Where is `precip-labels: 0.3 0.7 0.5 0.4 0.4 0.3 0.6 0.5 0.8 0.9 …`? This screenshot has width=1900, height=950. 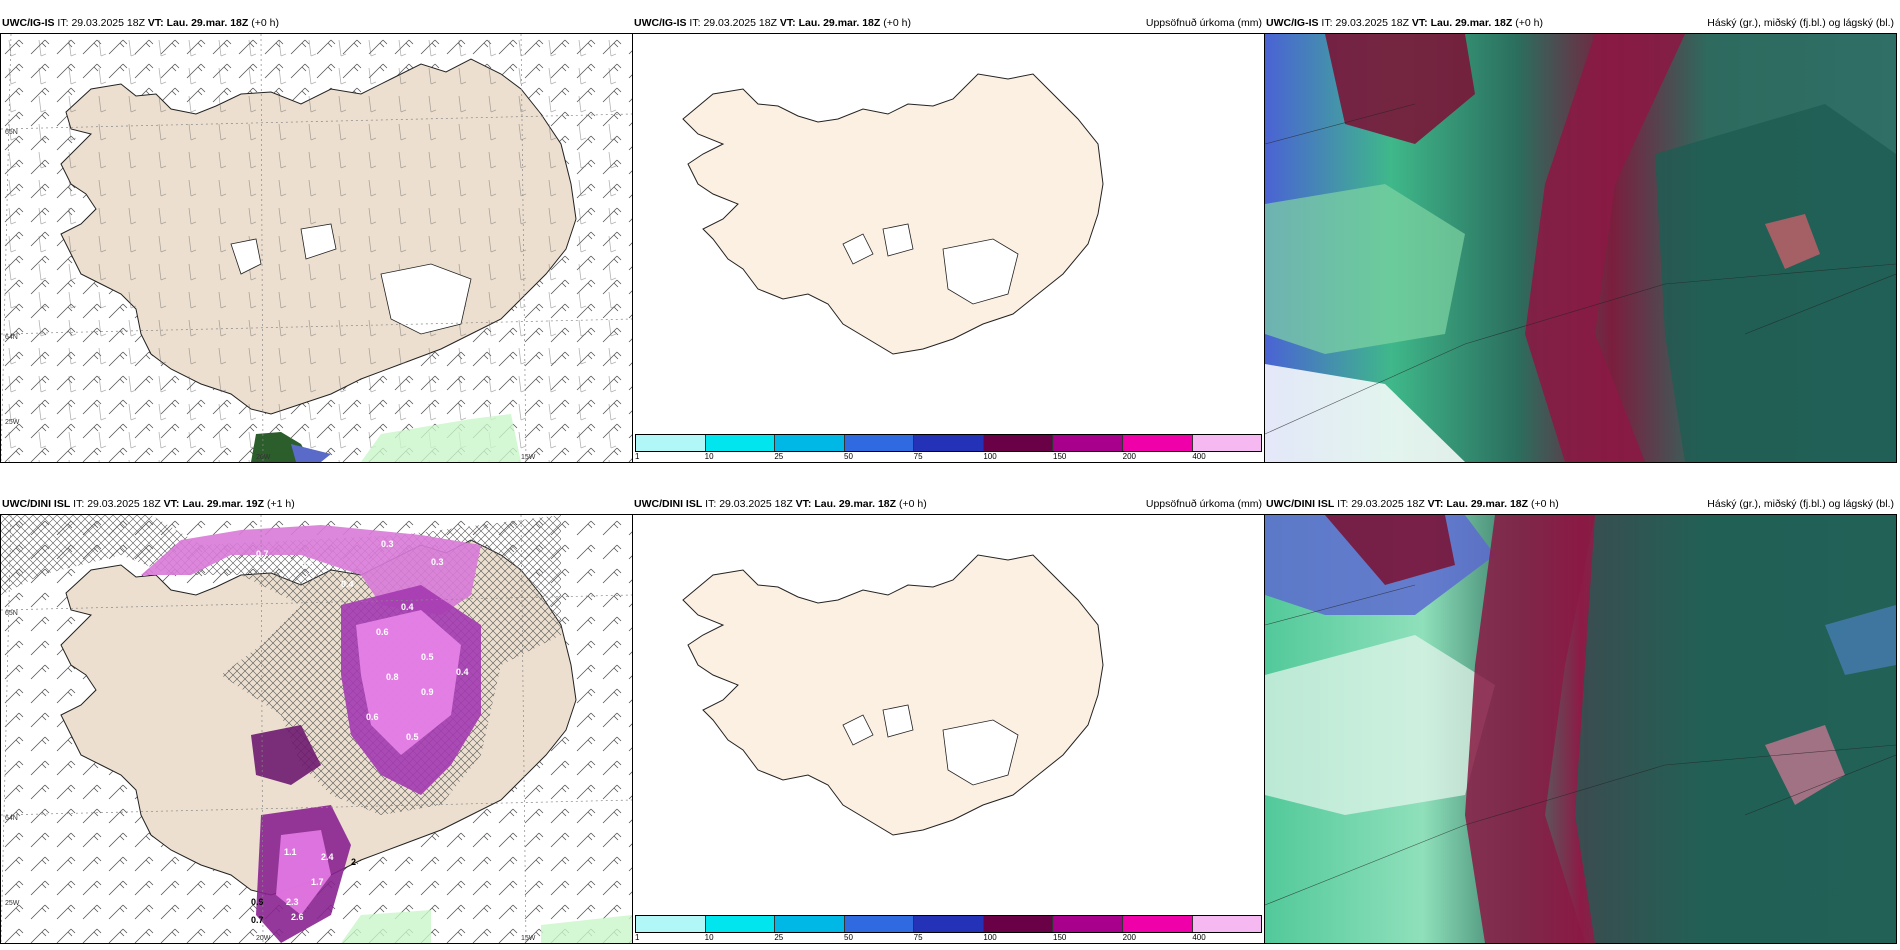 precip-labels: 0.3 0.7 0.5 0.4 0.4 0.3 0.6 0.5 0.8 0.9 … is located at coordinates (360, 732).